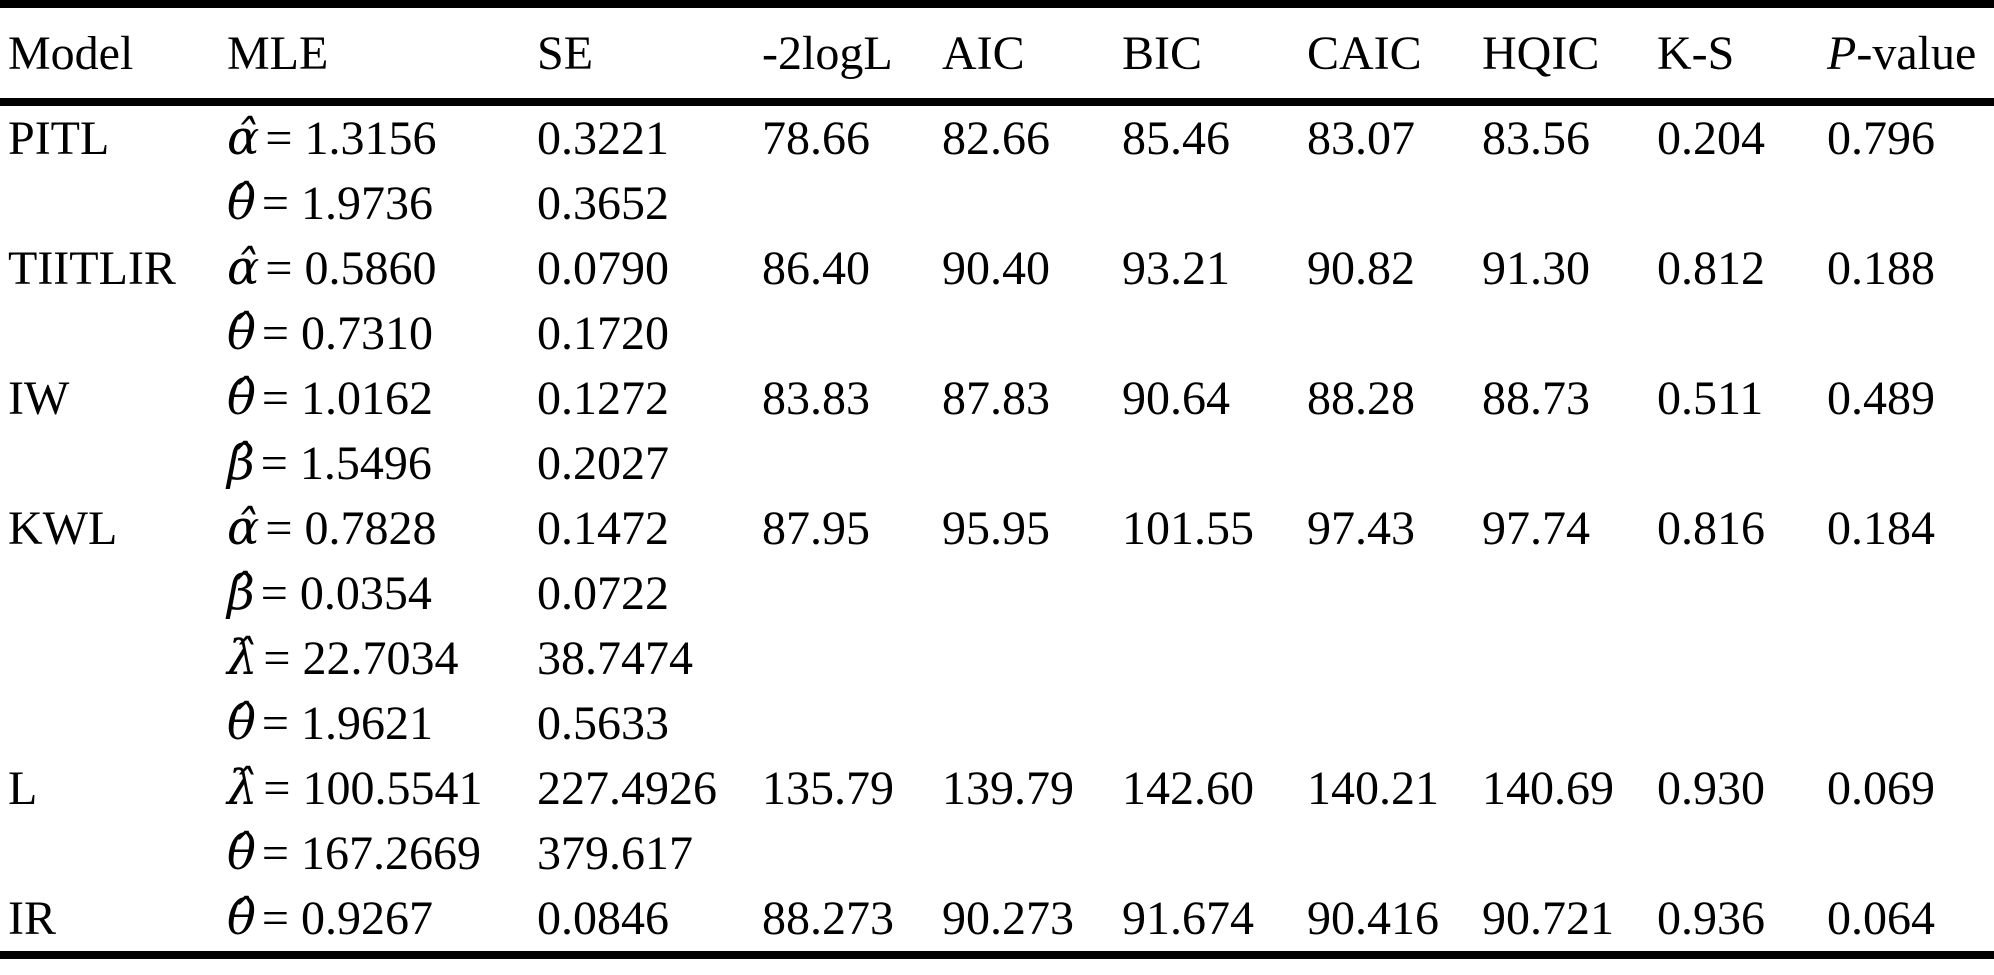 The image size is (1994, 975). What do you see at coordinates (1711, 918) in the screenshot?
I see `stat-cell-ks: 0.936` at bounding box center [1711, 918].